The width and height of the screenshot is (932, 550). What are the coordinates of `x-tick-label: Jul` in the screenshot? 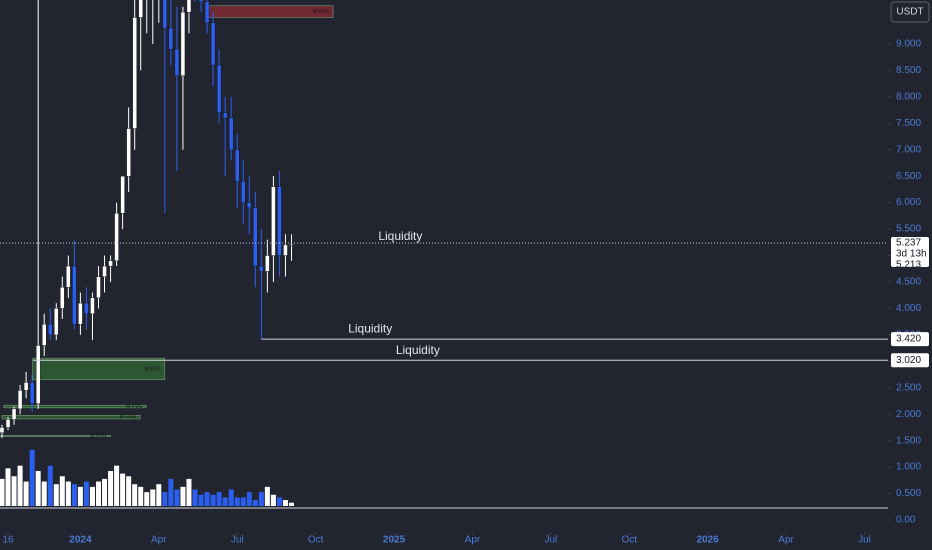 It's located at (237, 540).